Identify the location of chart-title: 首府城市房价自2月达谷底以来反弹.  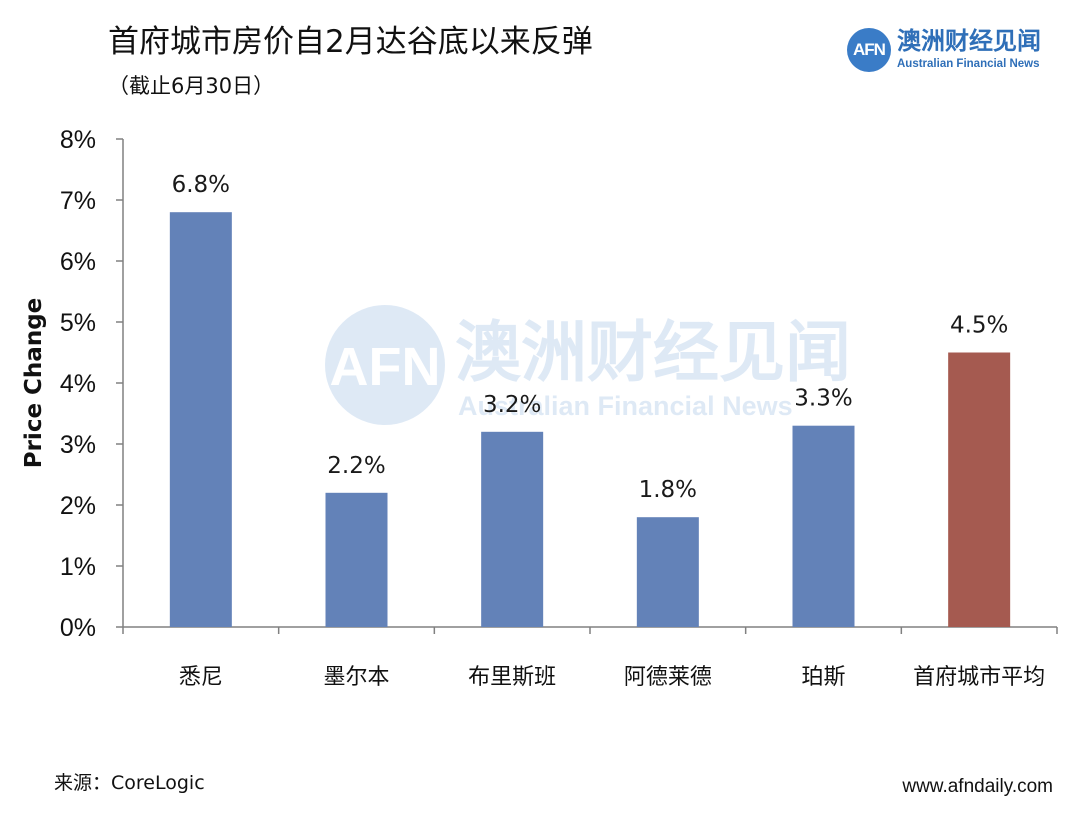
(350, 42).